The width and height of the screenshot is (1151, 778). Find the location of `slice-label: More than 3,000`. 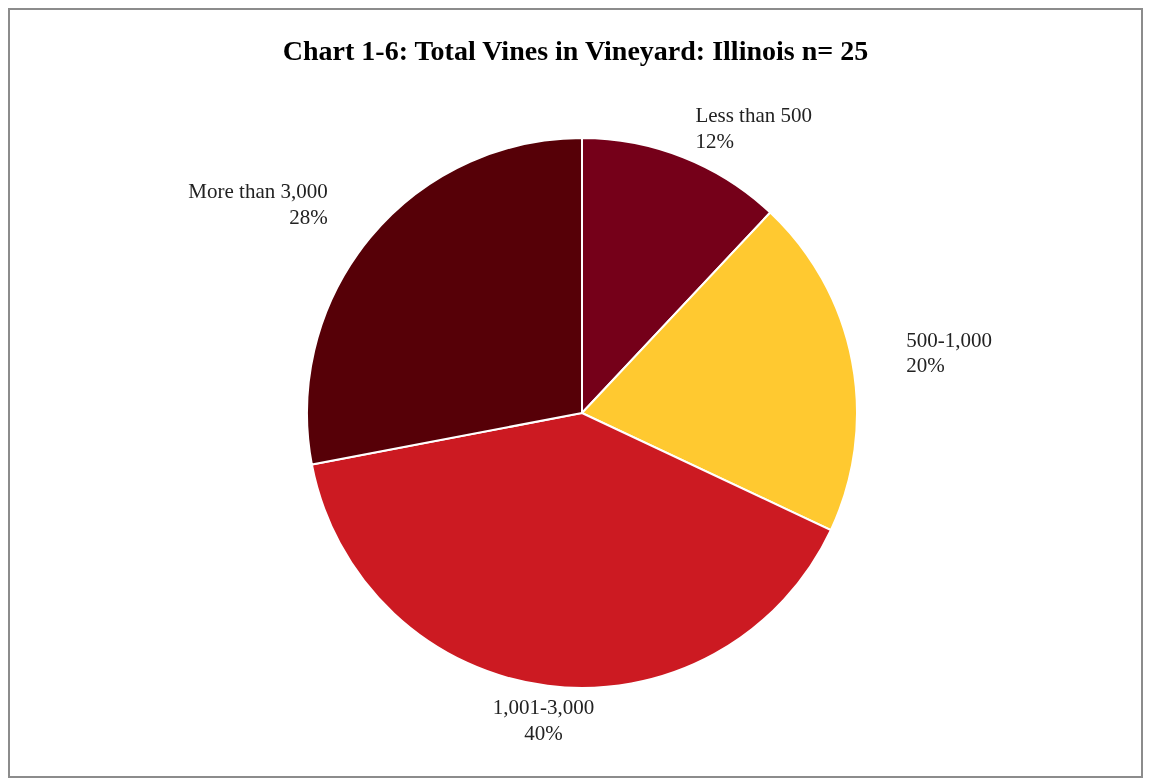

slice-label: More than 3,000 is located at coordinates (258, 191).